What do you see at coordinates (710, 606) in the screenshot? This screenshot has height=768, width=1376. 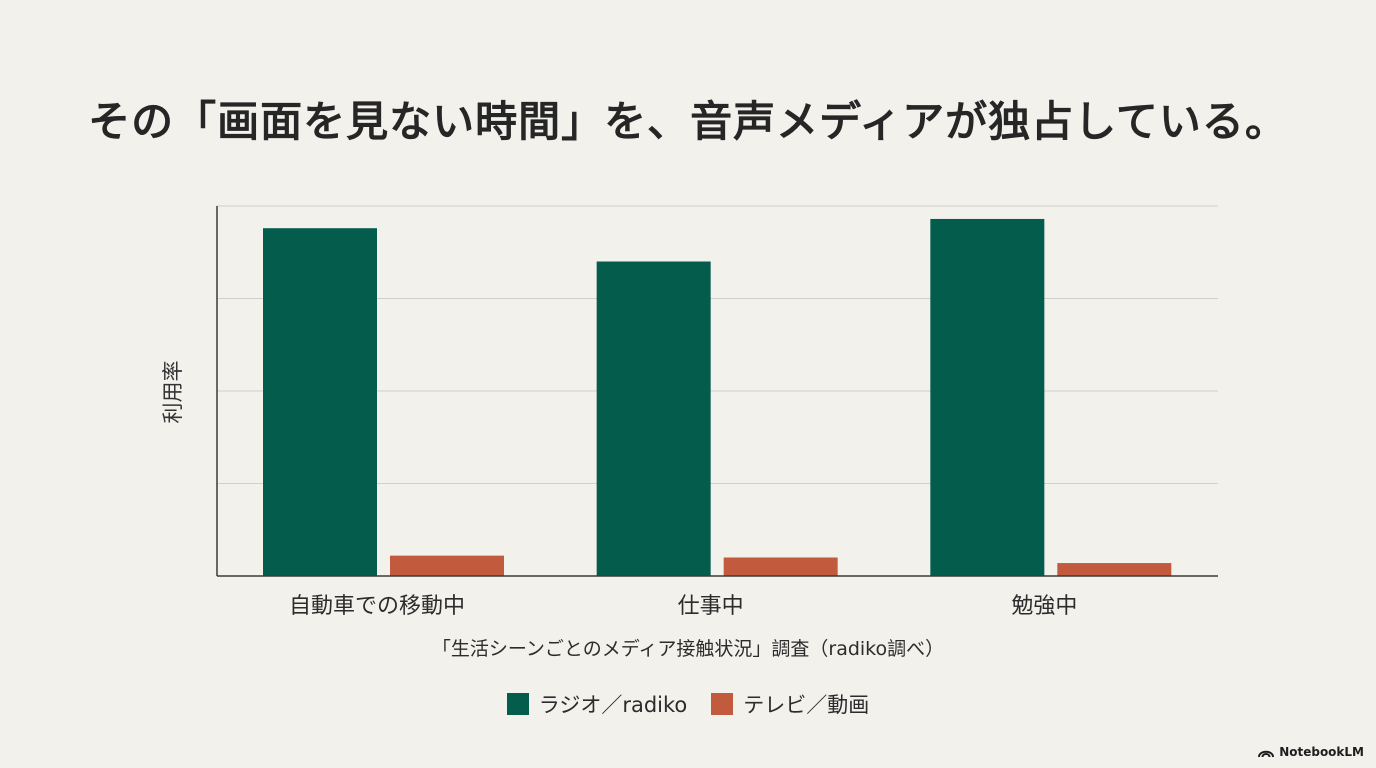 I see `category-label: 仕事中` at bounding box center [710, 606].